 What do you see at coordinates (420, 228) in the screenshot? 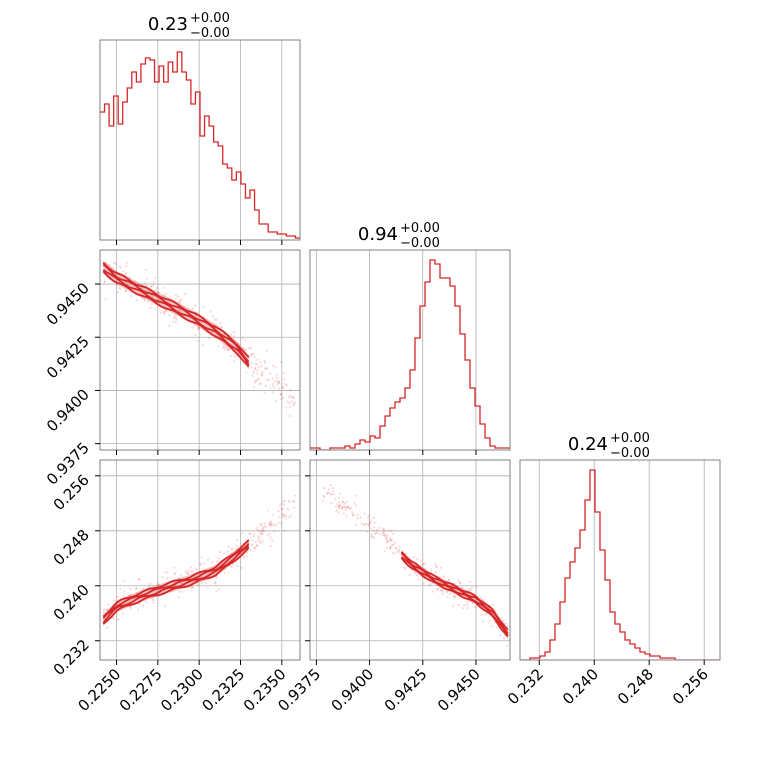
I see `panel-title-plus: +0.00` at bounding box center [420, 228].